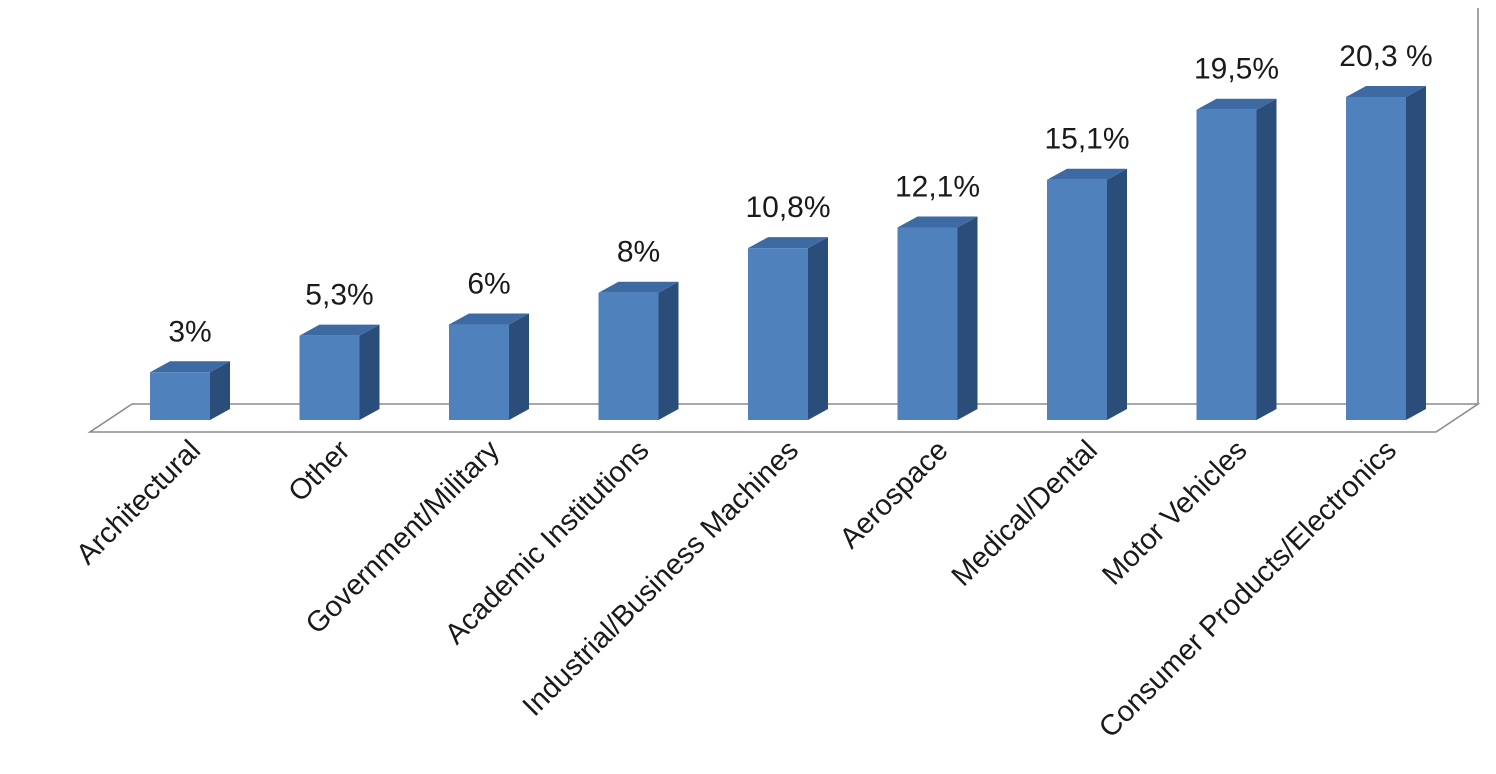 The height and width of the screenshot is (774, 1496). What do you see at coordinates (1266, 259) in the screenshot?
I see `bar-side-motor-vehicles` at bounding box center [1266, 259].